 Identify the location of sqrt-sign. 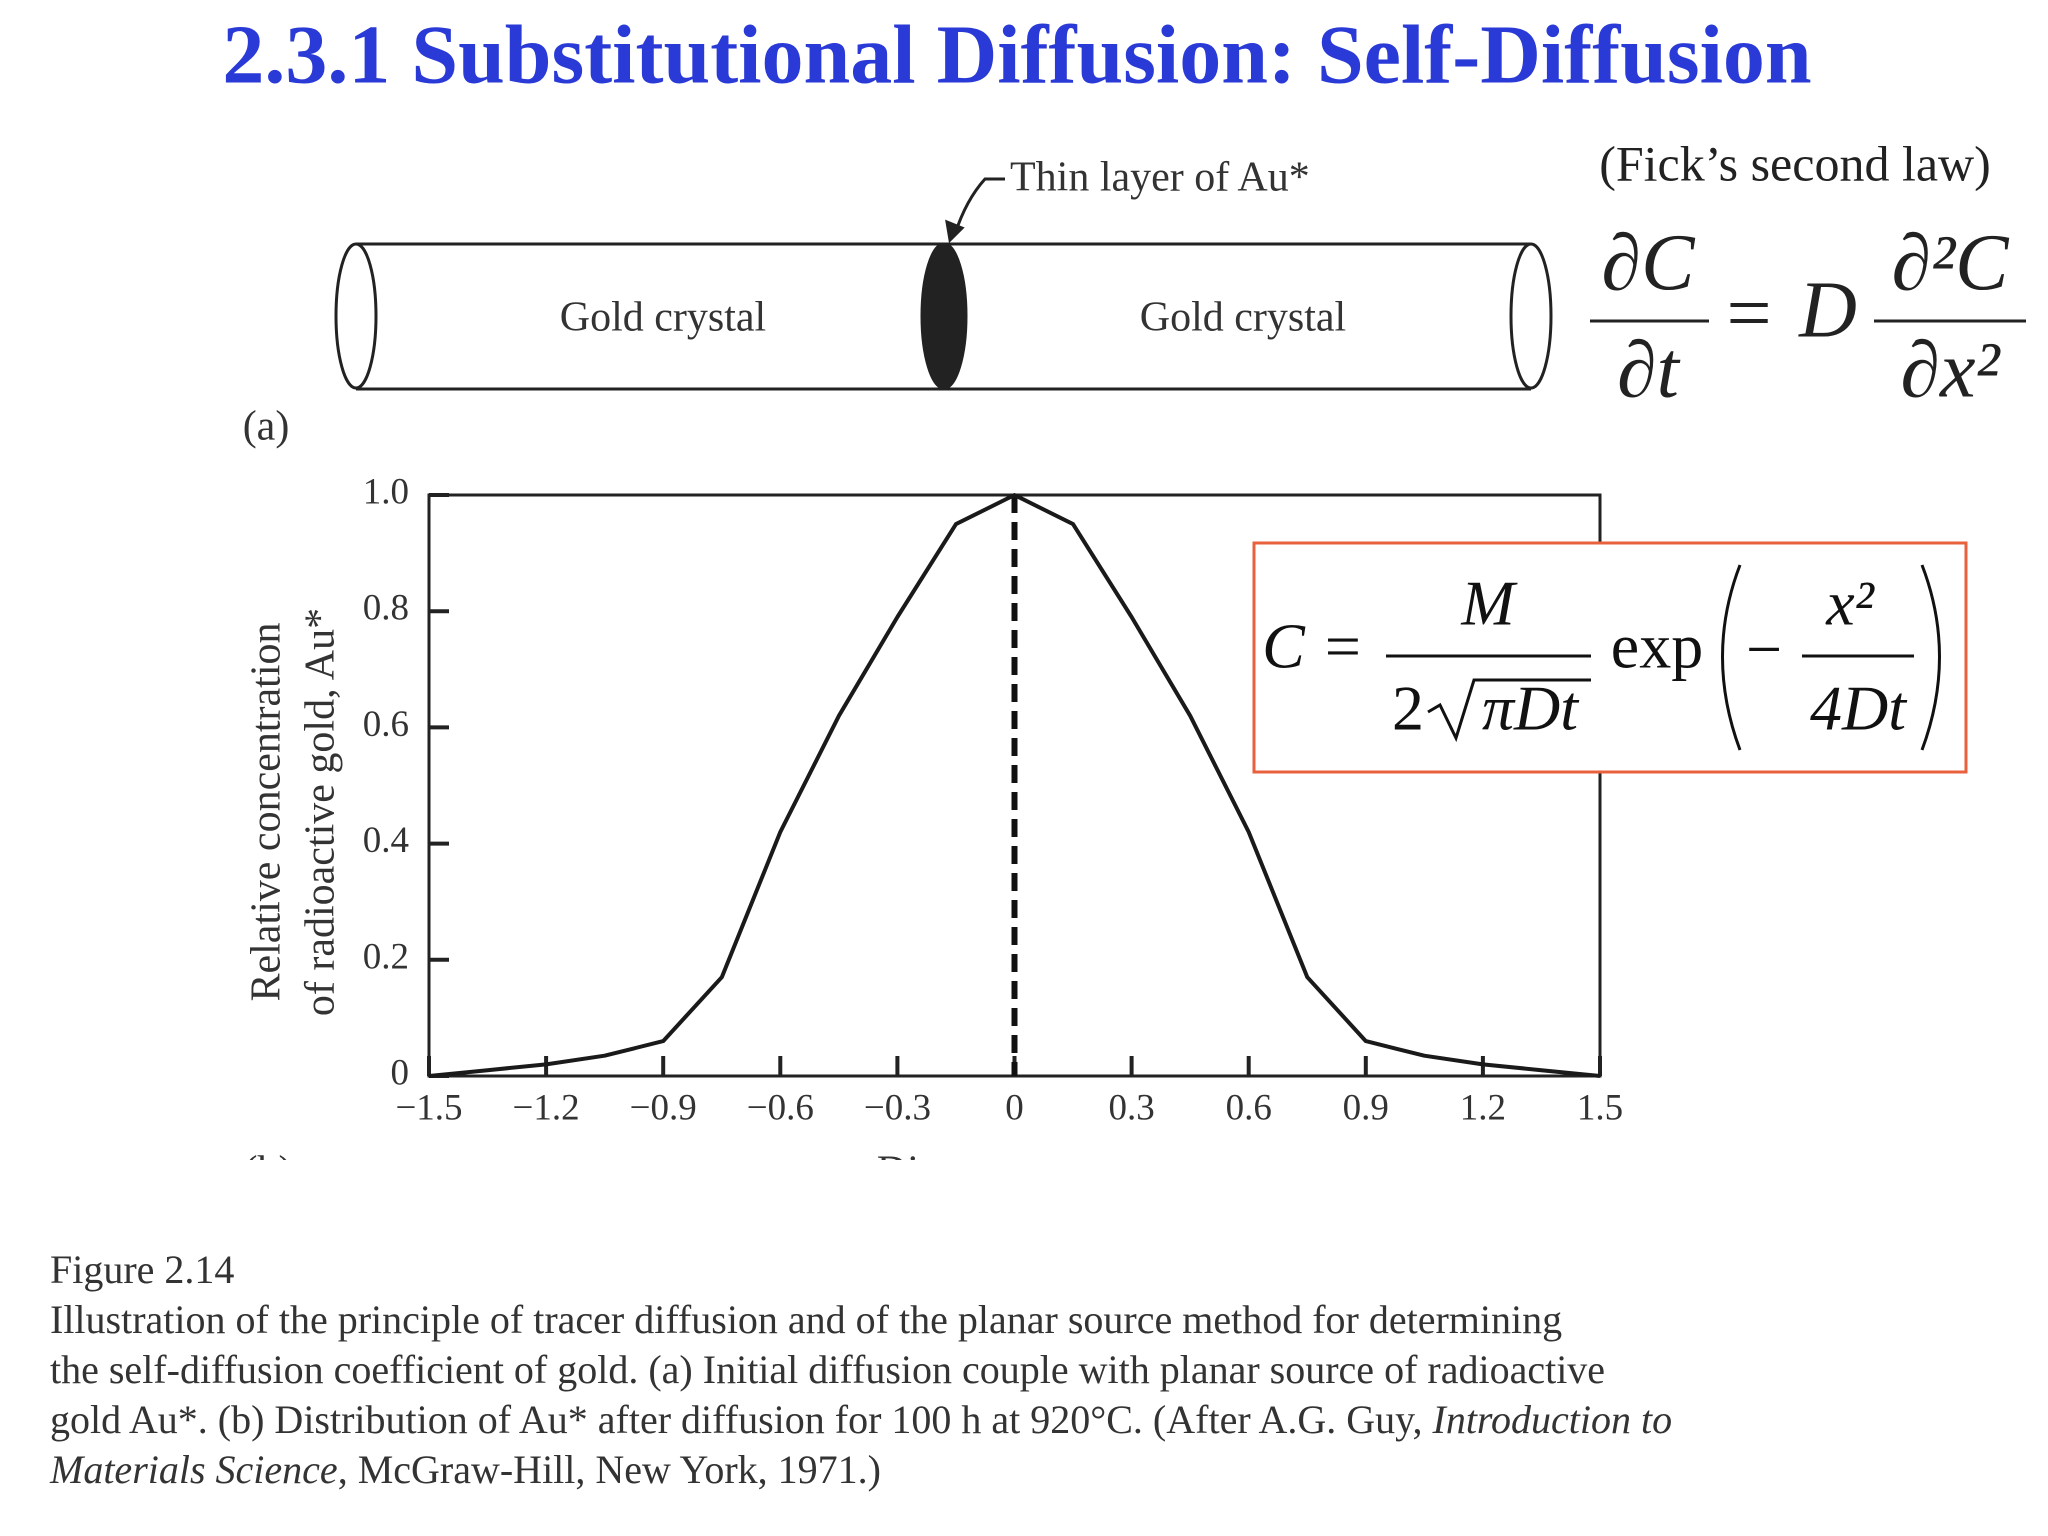
(1509, 710).